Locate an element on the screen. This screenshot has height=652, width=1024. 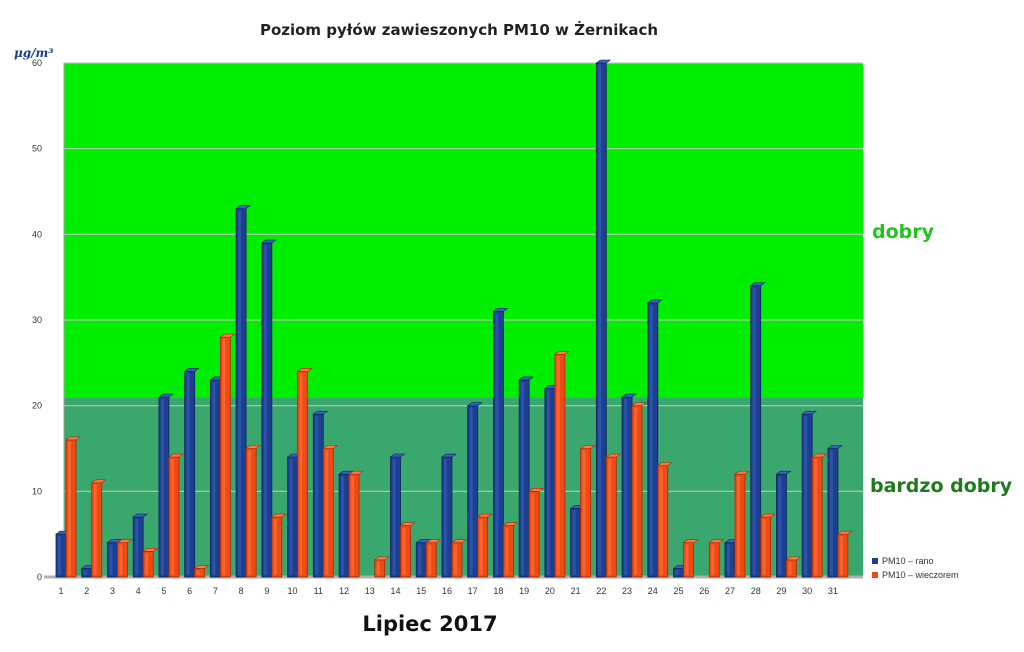
legend: PM10 – rano PM10 – wieczorem is located at coordinates (915, 568).